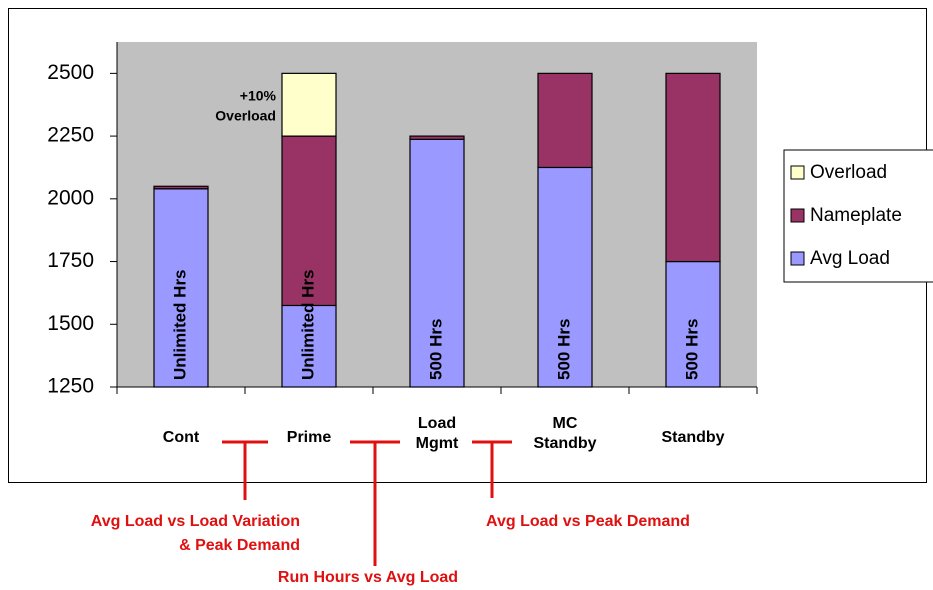 The image size is (933, 590). Describe the element at coordinates (565, 433) in the screenshot. I see `x-tick-label: MC Standby` at that location.